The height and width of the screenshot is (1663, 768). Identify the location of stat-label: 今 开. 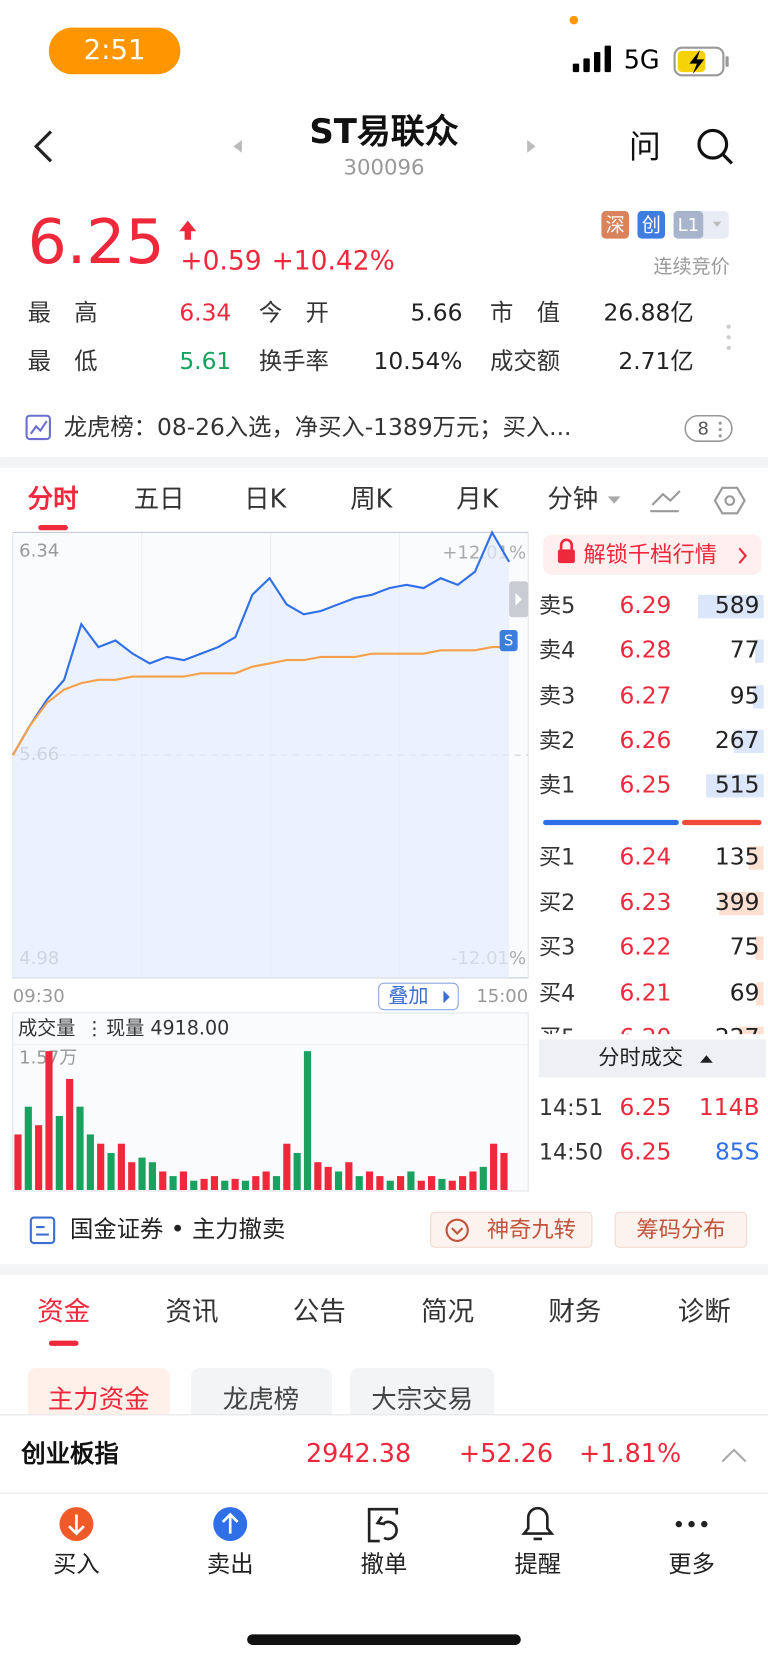
(294, 312).